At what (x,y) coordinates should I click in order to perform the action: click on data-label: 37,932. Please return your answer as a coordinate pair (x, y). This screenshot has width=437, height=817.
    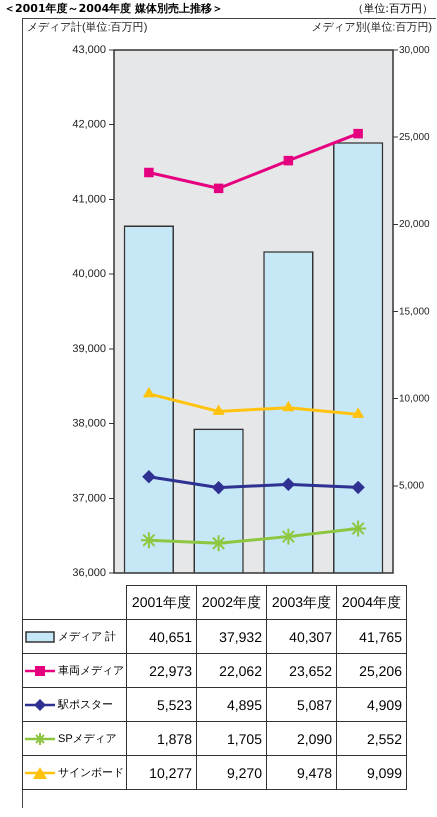
    Looking at the image, I should click on (231, 637).